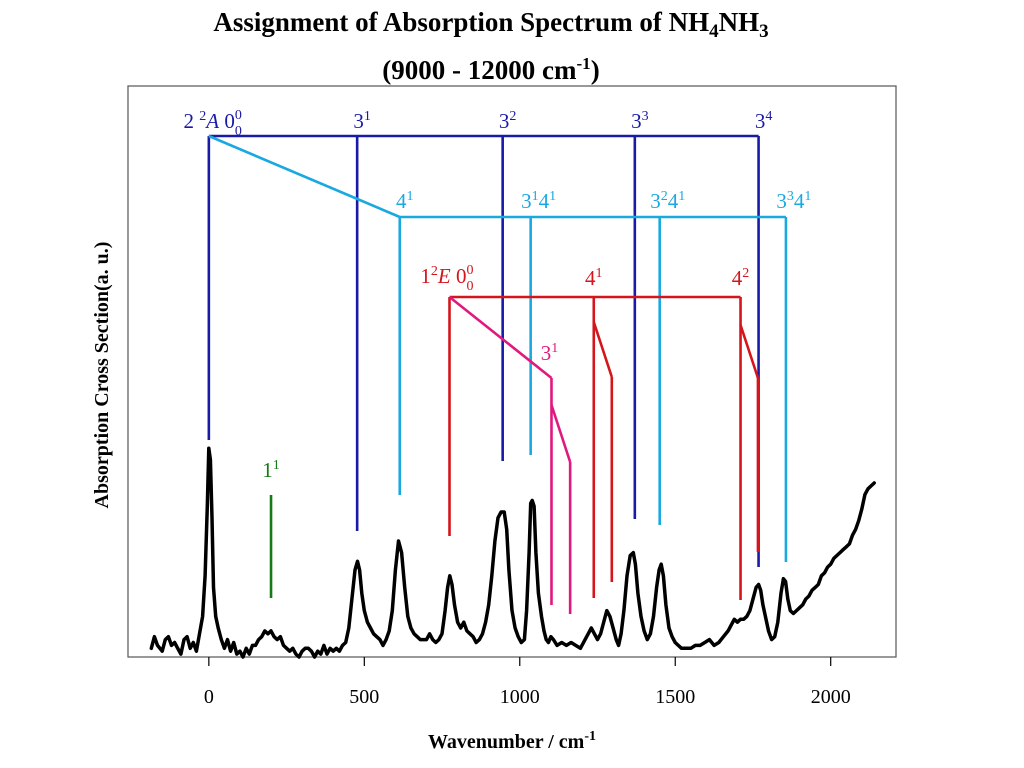  I want to click on progression-1E-v3-slant, so click(561, 433).